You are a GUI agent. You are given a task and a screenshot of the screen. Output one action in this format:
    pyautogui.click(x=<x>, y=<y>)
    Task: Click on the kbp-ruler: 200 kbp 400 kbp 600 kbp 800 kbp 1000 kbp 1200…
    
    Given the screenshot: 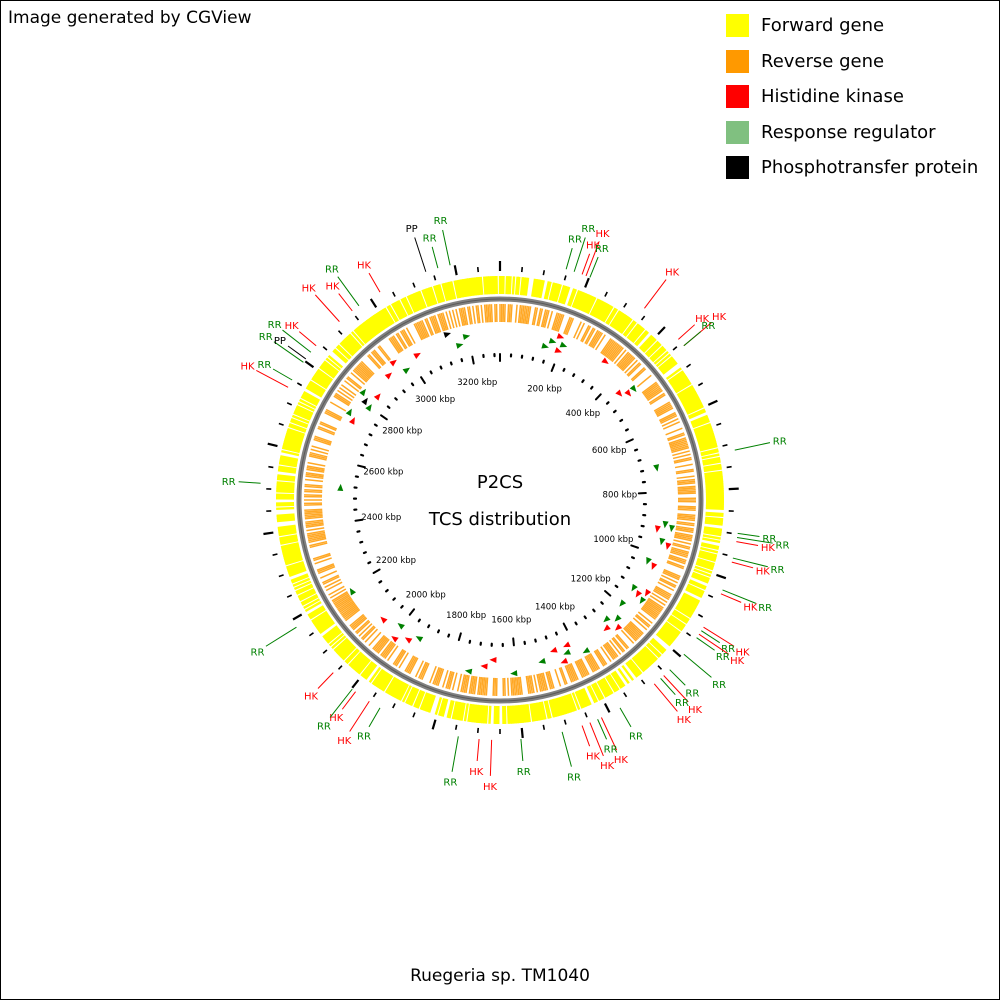 What is the action you would take?
    pyautogui.click(x=500, y=500)
    